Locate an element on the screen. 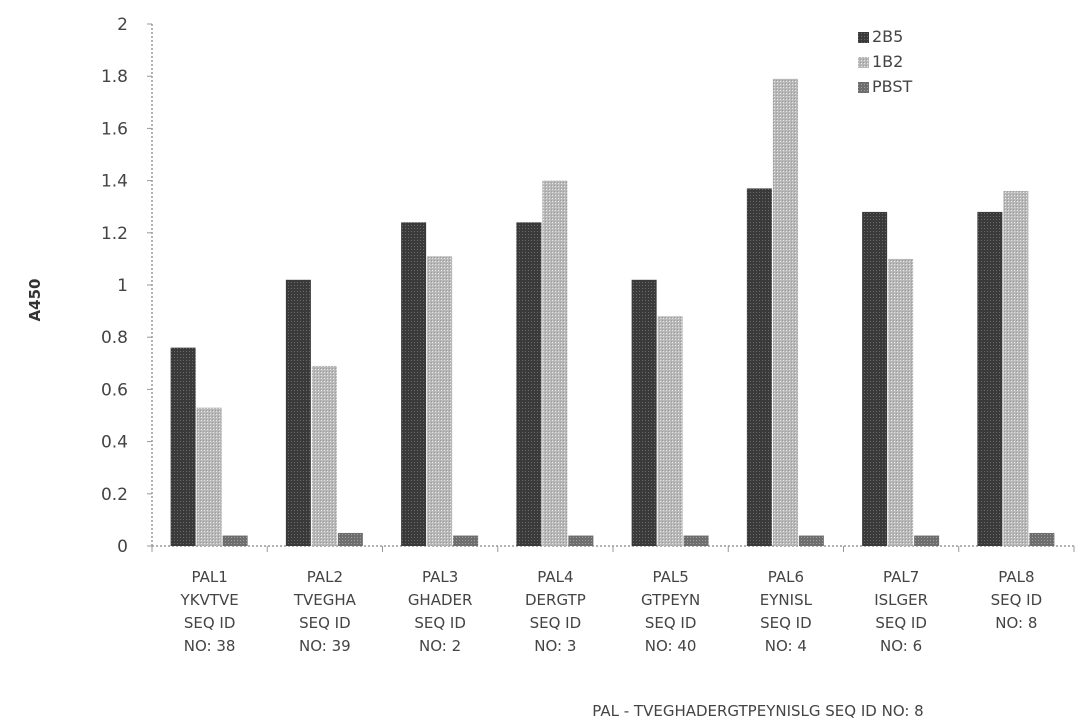  category-label-line: YKVTVE is located at coordinates (209, 600).